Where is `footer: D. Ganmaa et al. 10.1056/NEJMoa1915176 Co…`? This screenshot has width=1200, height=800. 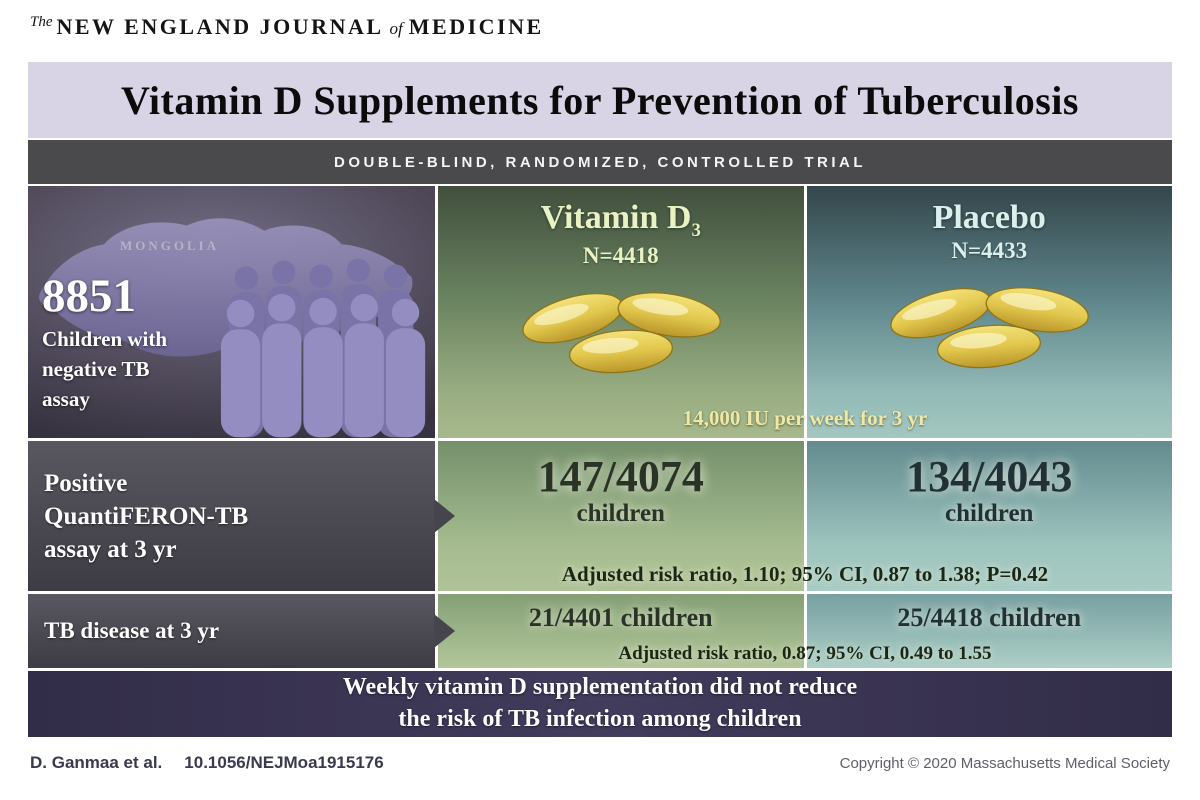
footer: D. Ganmaa et al. 10.1056/NEJMoa1915176 Co… is located at coordinates (600, 763).